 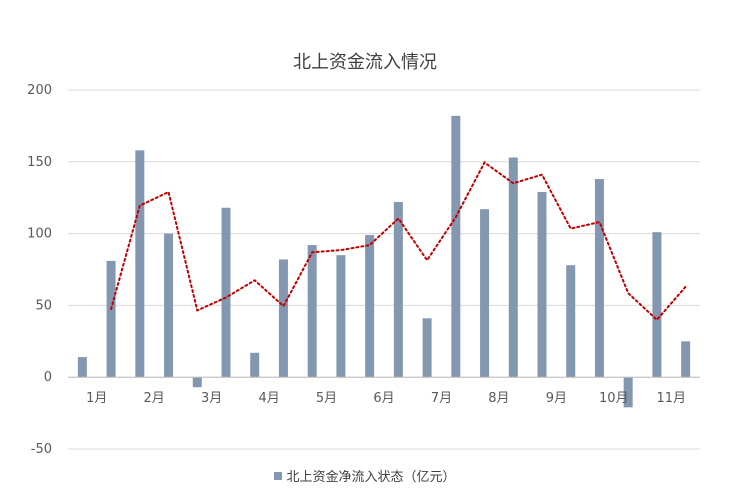 What do you see at coordinates (441, 398) in the screenshot?
I see `x-tick-label: 7月` at bounding box center [441, 398].